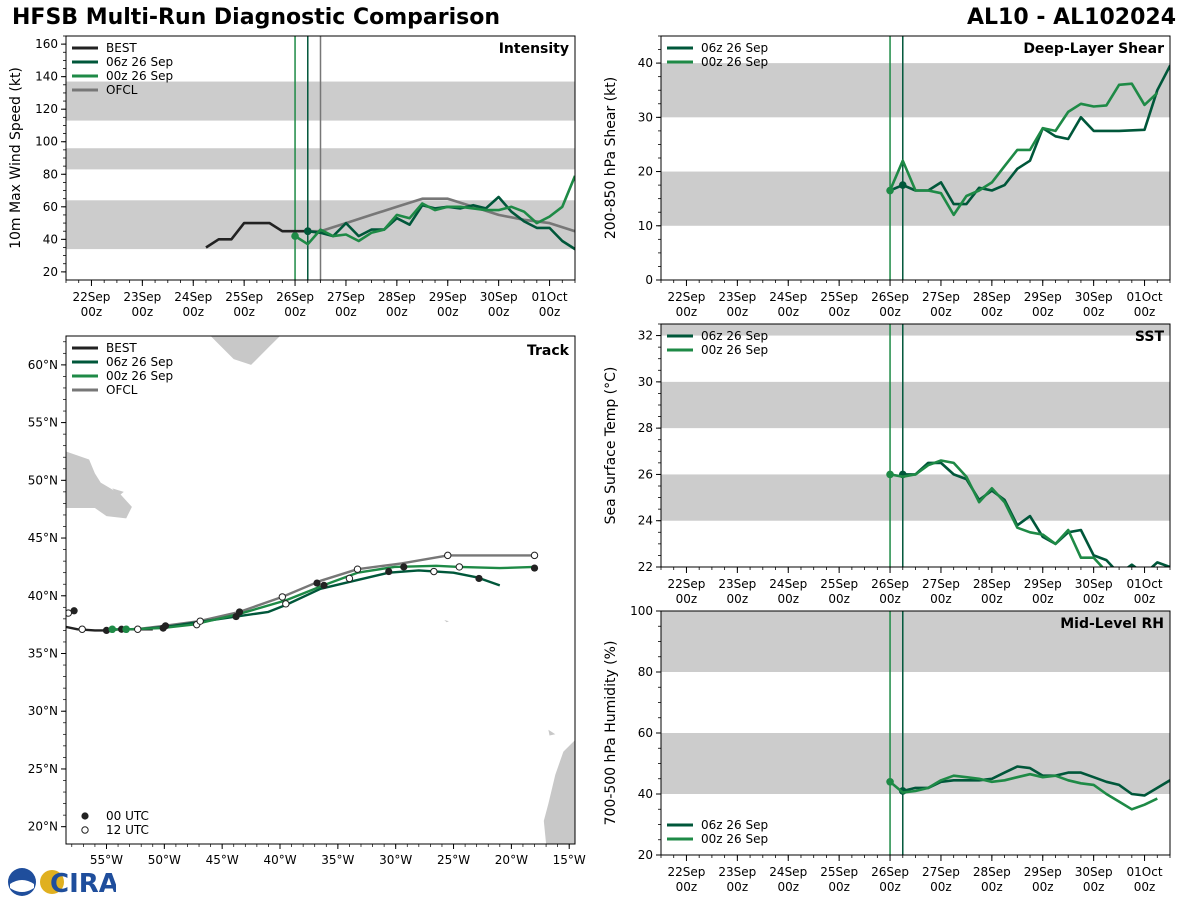 Image resolution: width=1200 pixels, height=900 pixels. Describe the element at coordinates (139, 376) in the screenshot. I see `track-legend-label: 00z 26 Sep` at that location.